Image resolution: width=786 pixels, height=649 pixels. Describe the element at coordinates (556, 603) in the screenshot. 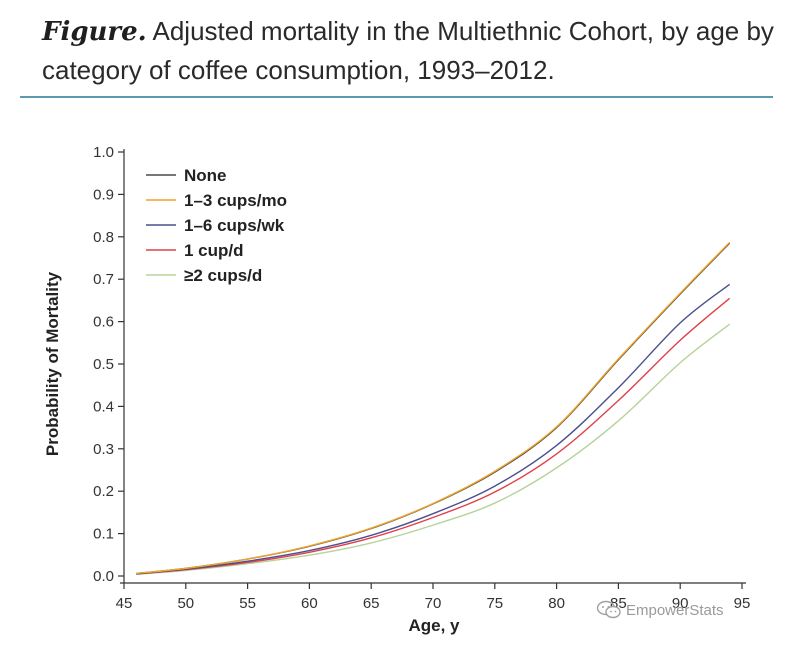

I see `x-tick-label: 80` at that location.